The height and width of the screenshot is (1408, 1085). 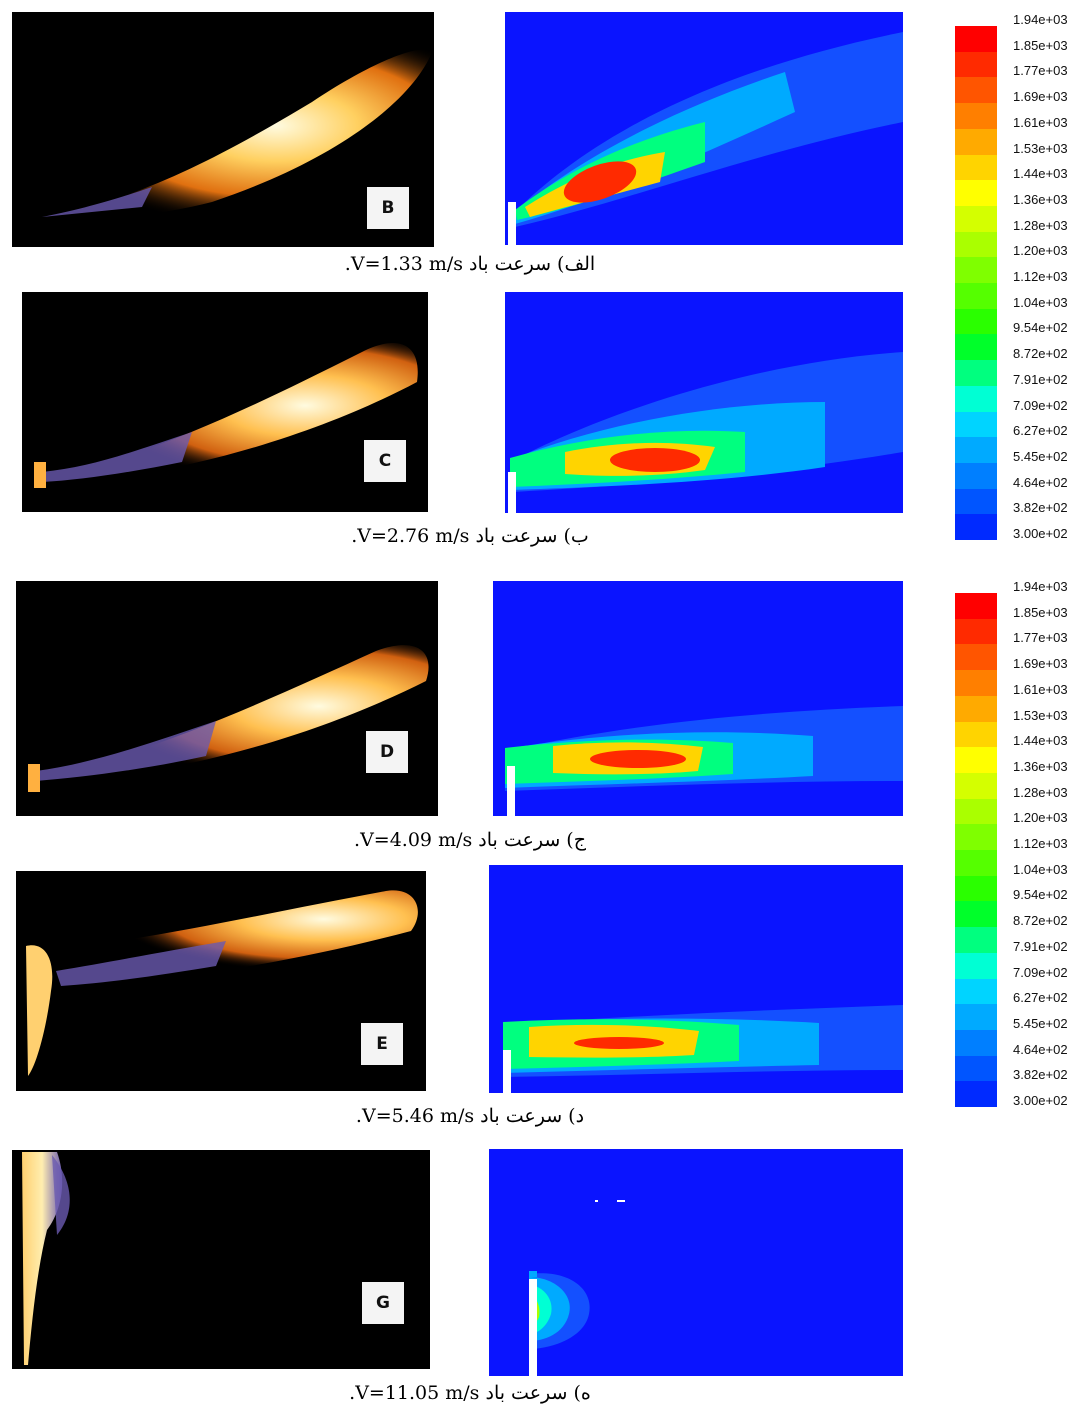 I want to click on panel-label-g: G, so click(x=383, y=1303).